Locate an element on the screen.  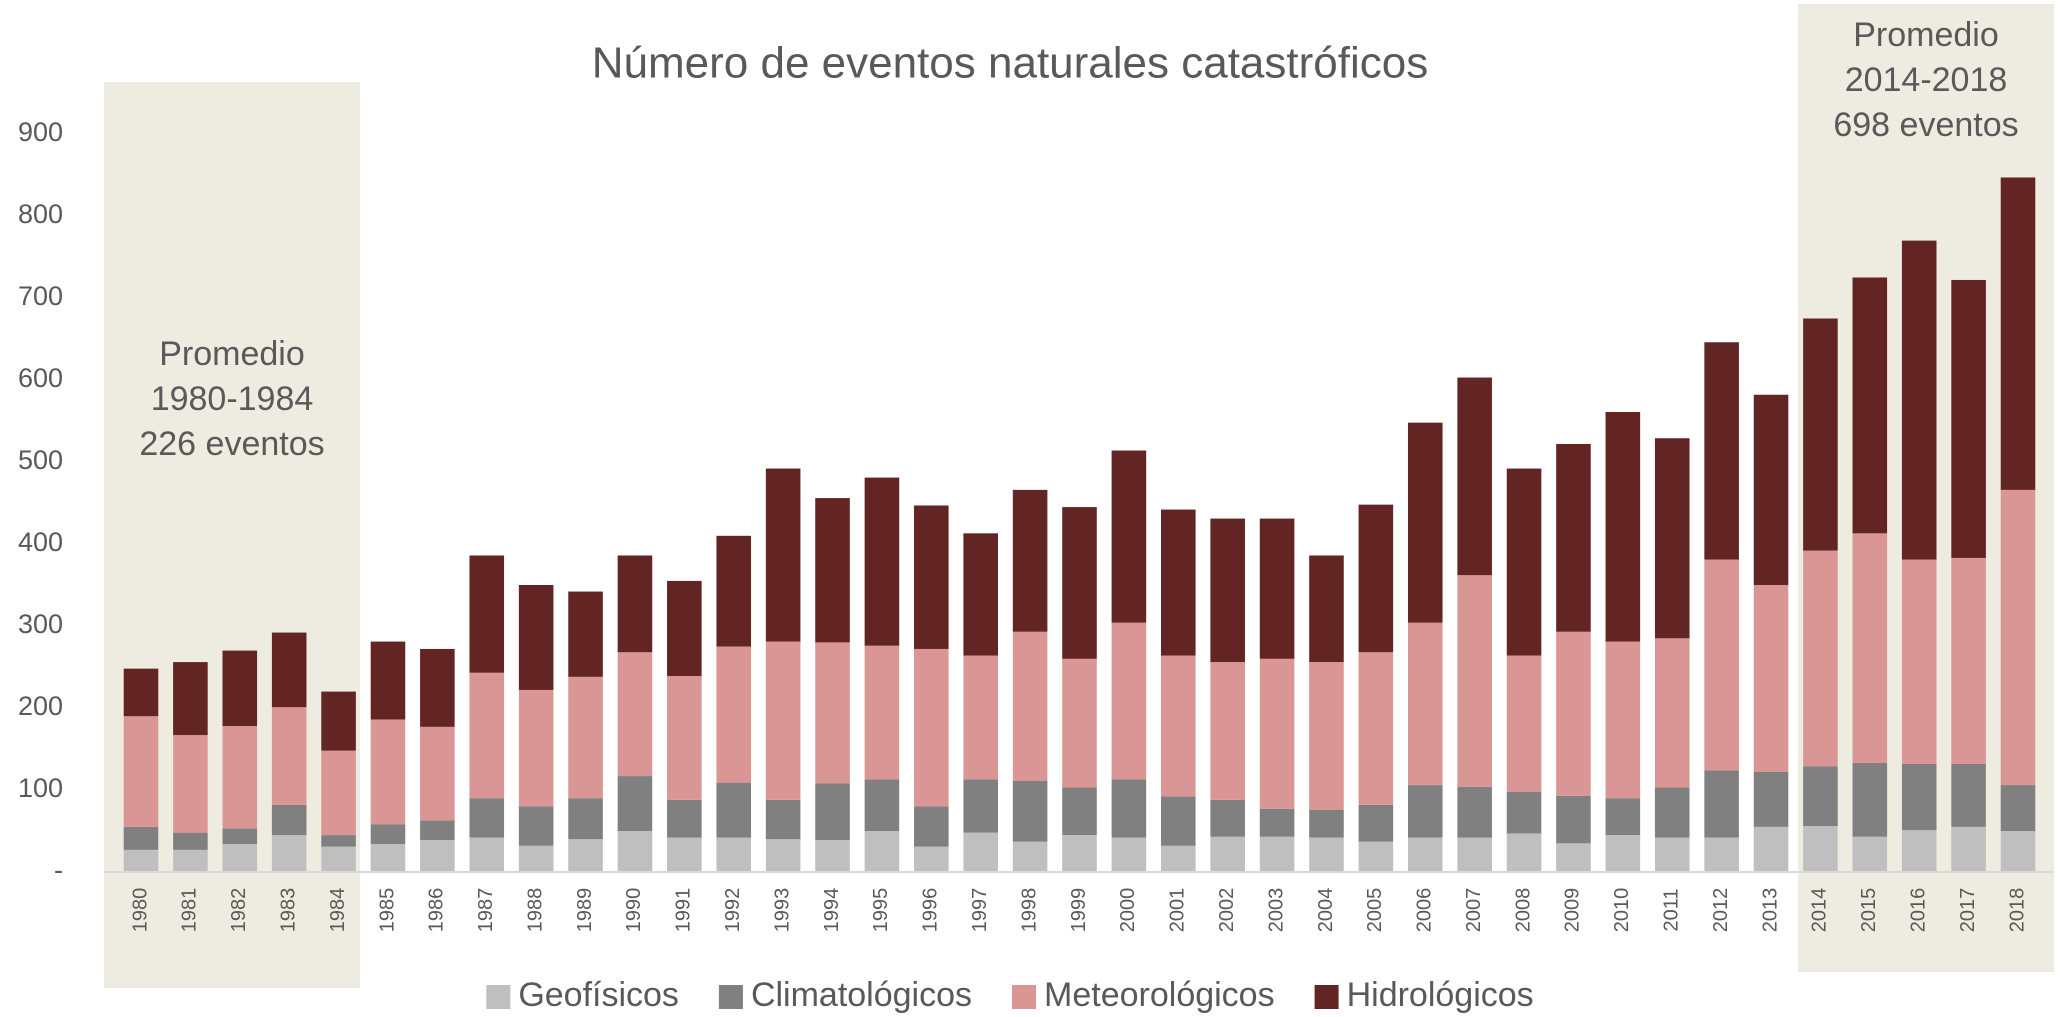
x-tick-label: 2003 is located at coordinates (1276, 910).